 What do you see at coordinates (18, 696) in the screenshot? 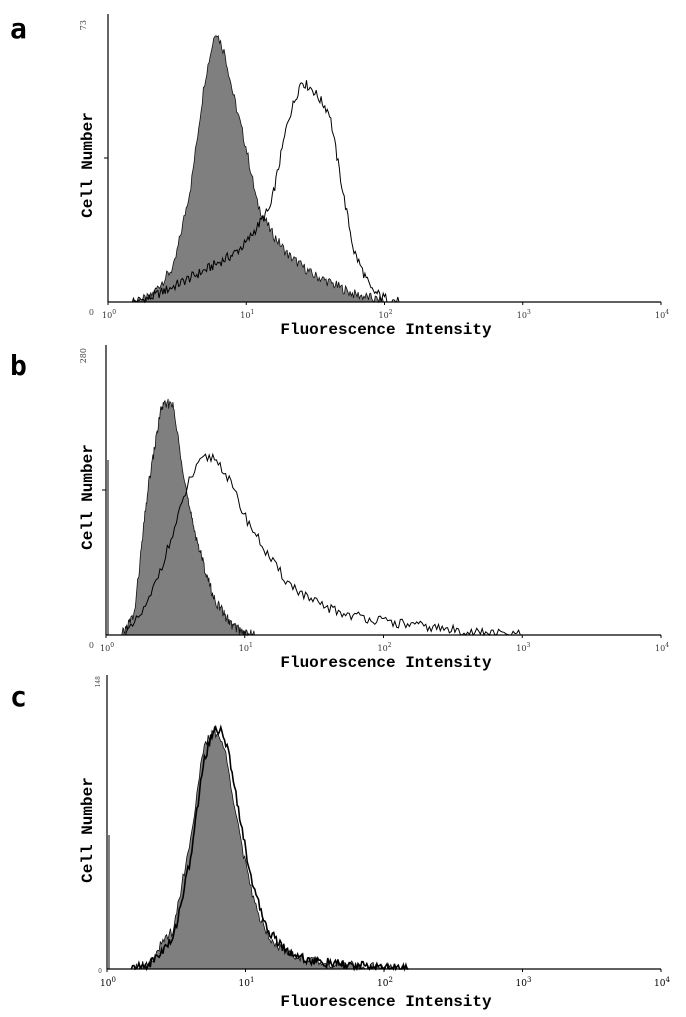
I see `panel-letter-c: c` at bounding box center [18, 696].